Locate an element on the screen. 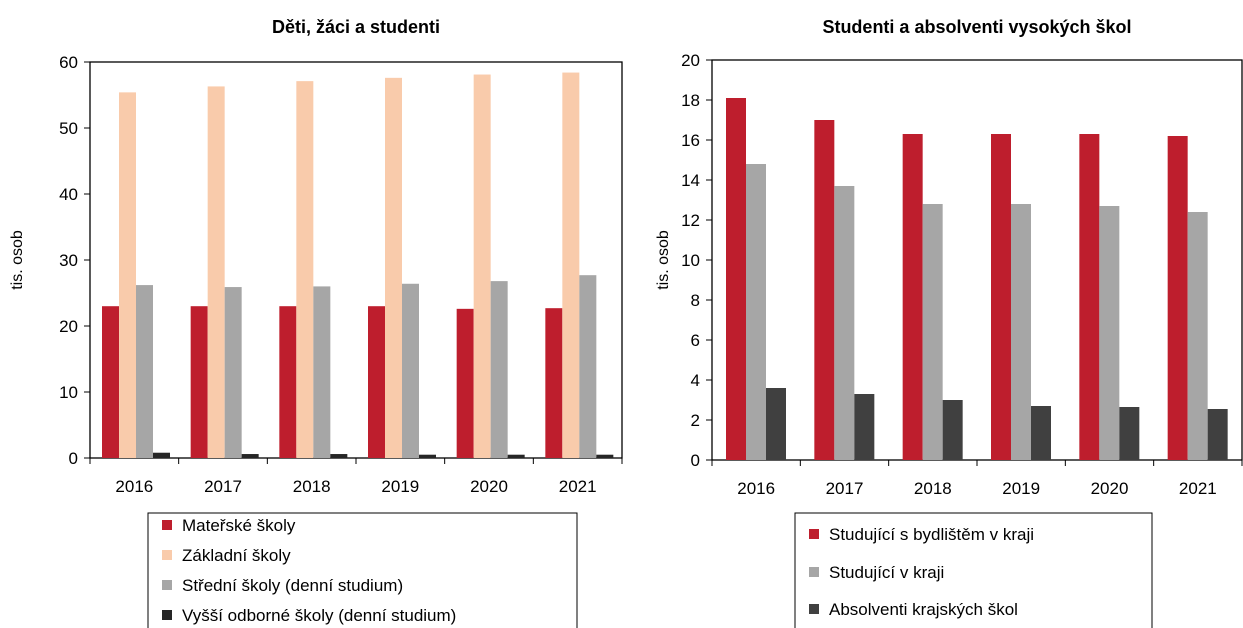 This screenshot has height=628, width=1243. y-tick-label: 16 is located at coordinates (690, 140).